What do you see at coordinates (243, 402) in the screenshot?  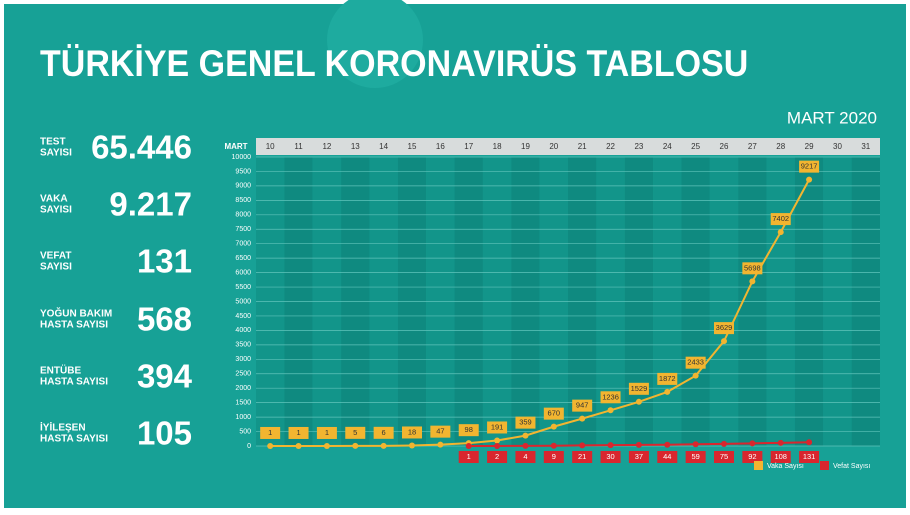 I see `y-tick-label: 1500` at bounding box center [243, 402].